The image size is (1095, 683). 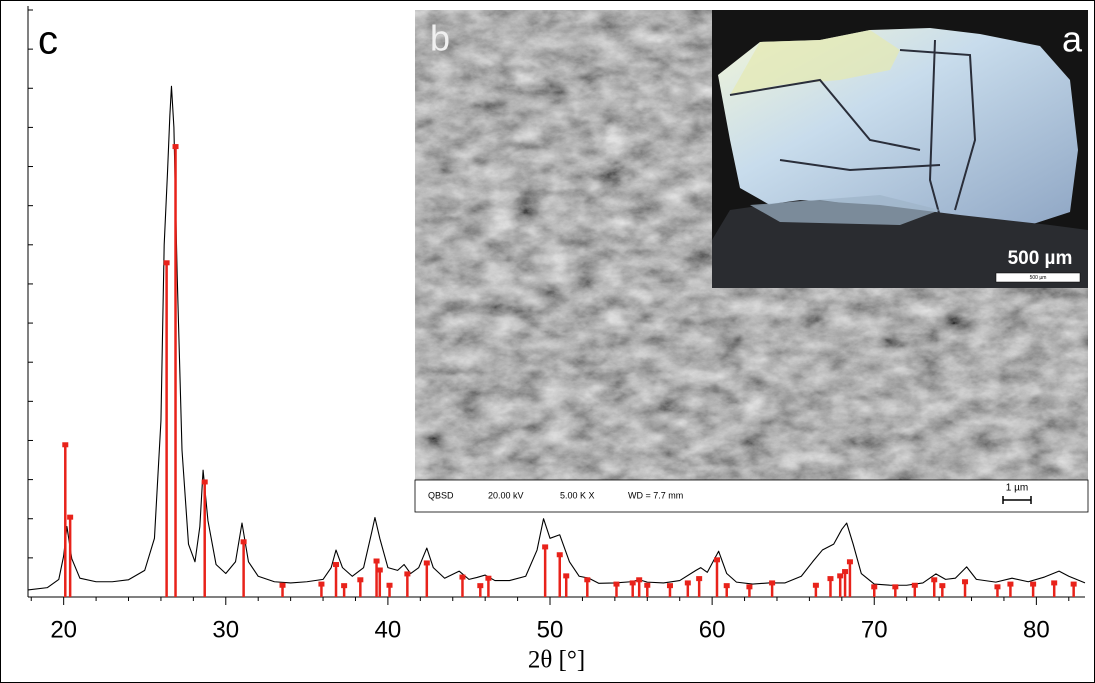 What do you see at coordinates (874, 629) in the screenshot?
I see `x-tick-label: 70` at bounding box center [874, 629].